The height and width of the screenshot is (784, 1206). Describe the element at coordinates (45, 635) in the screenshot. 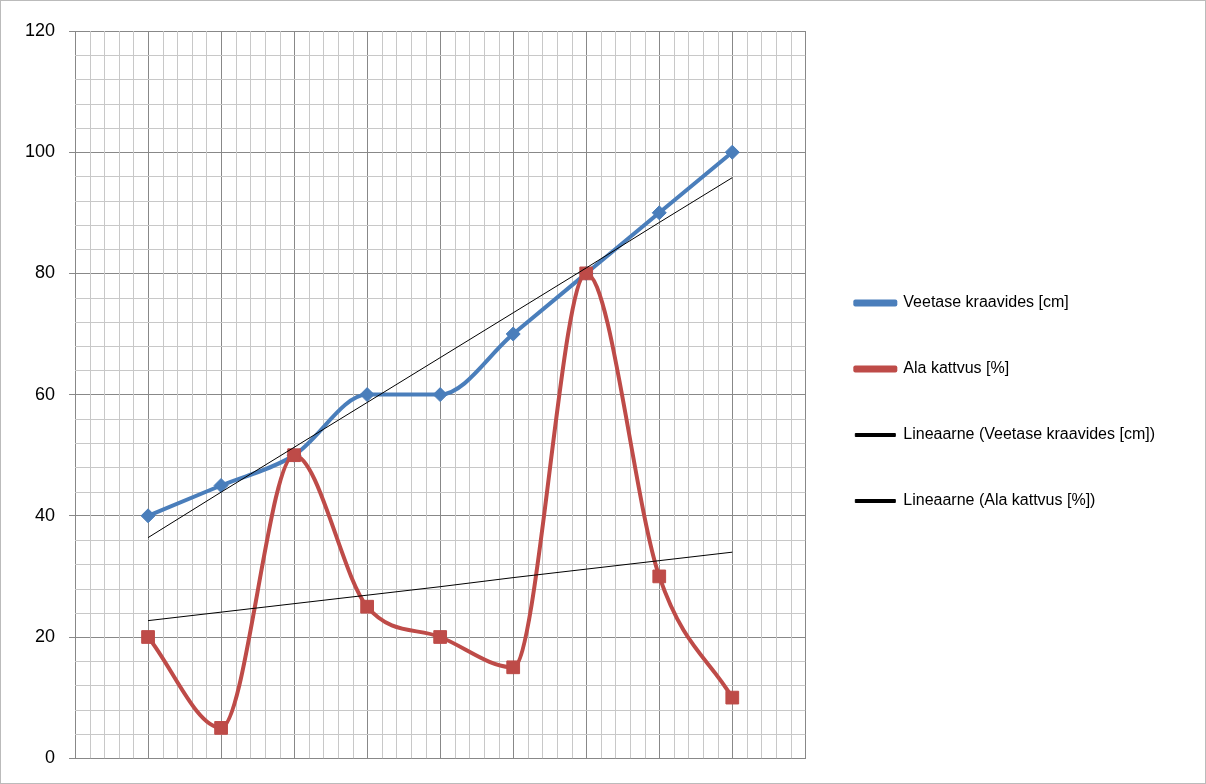

I see `y-tick-label: 20` at that location.